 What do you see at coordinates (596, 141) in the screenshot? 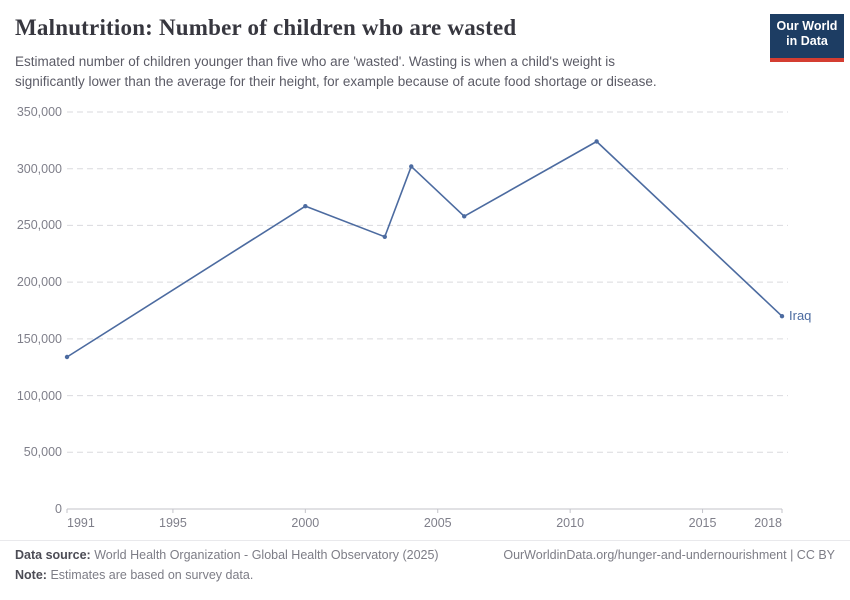
I see `data-point-2011` at bounding box center [596, 141].